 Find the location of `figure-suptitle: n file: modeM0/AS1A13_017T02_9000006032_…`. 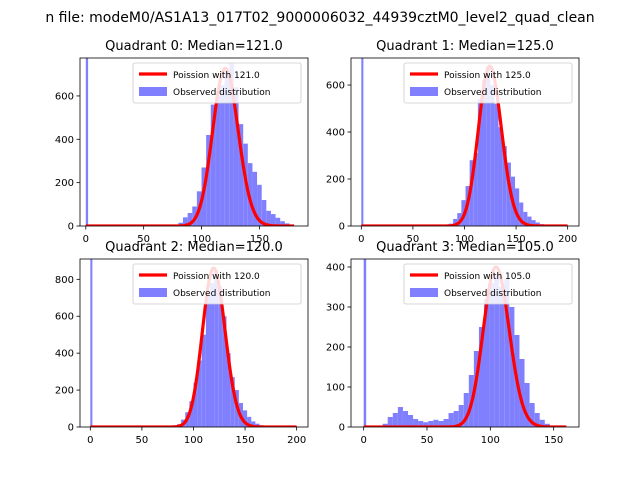

figure-suptitle: n file: modeM0/AS1A13_017T02_9000006032_… is located at coordinates (319, 18).